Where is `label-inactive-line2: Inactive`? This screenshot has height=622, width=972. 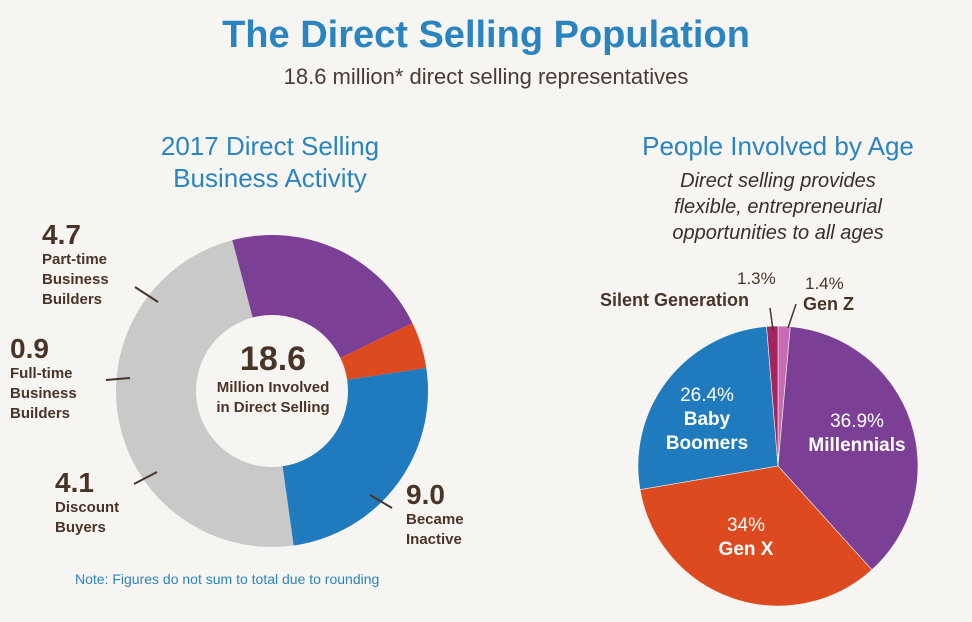
label-inactive-line2: Inactive is located at coordinates (434, 539).